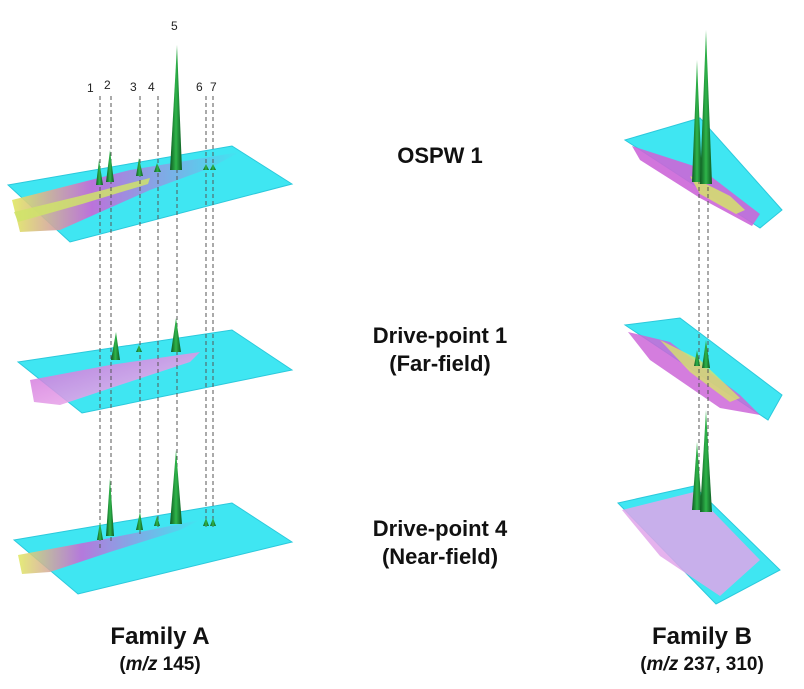 This screenshot has height=689, width=804. I want to click on peak-1-ospw, so click(99, 172).